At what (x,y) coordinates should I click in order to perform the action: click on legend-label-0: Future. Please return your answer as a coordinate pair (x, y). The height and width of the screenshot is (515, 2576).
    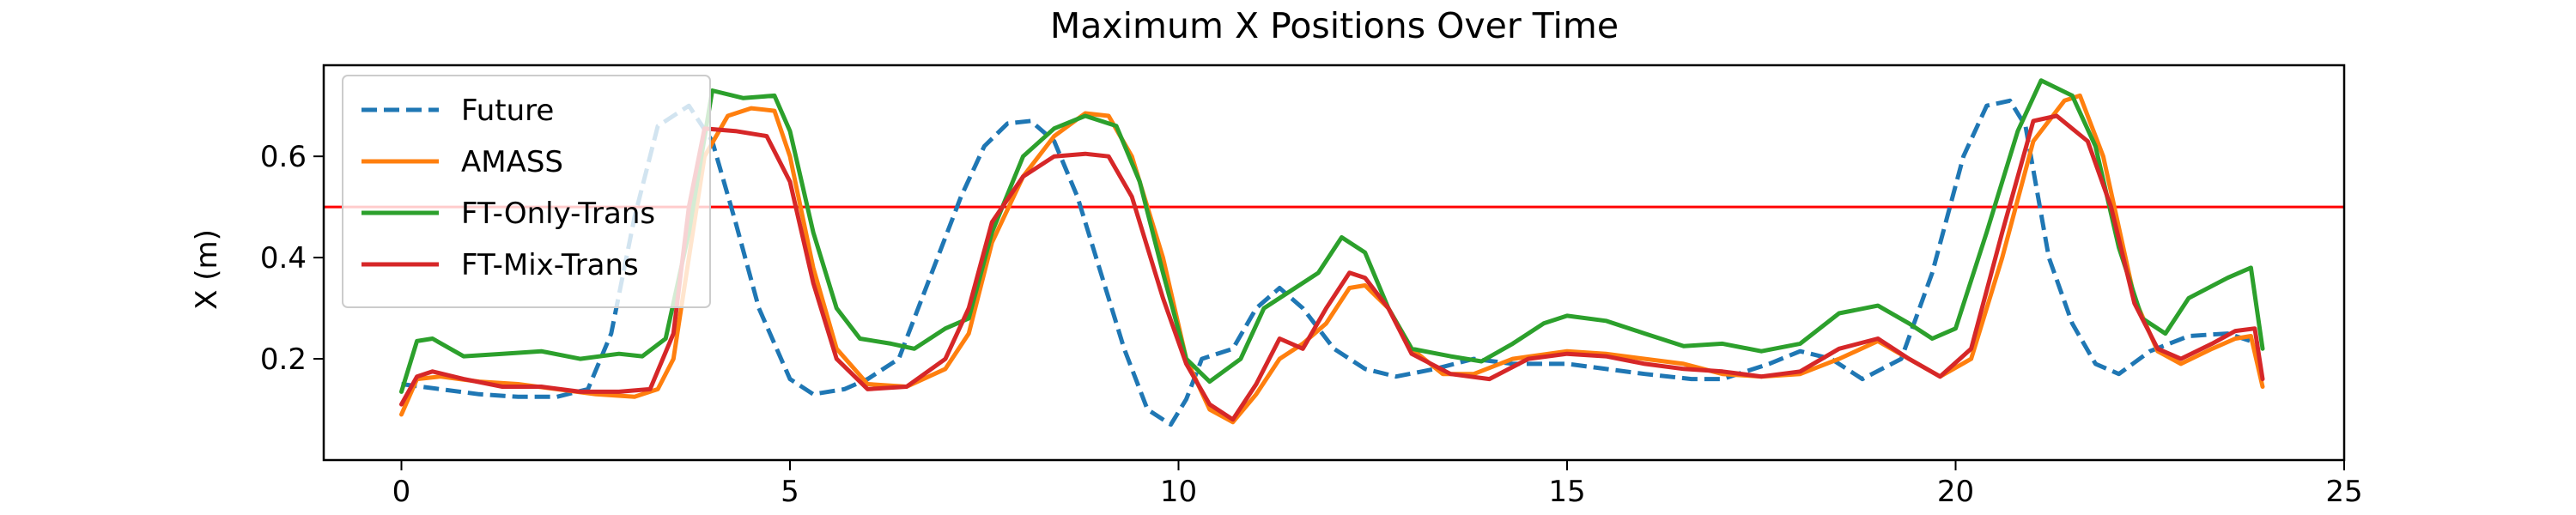
    Looking at the image, I should click on (508, 111).